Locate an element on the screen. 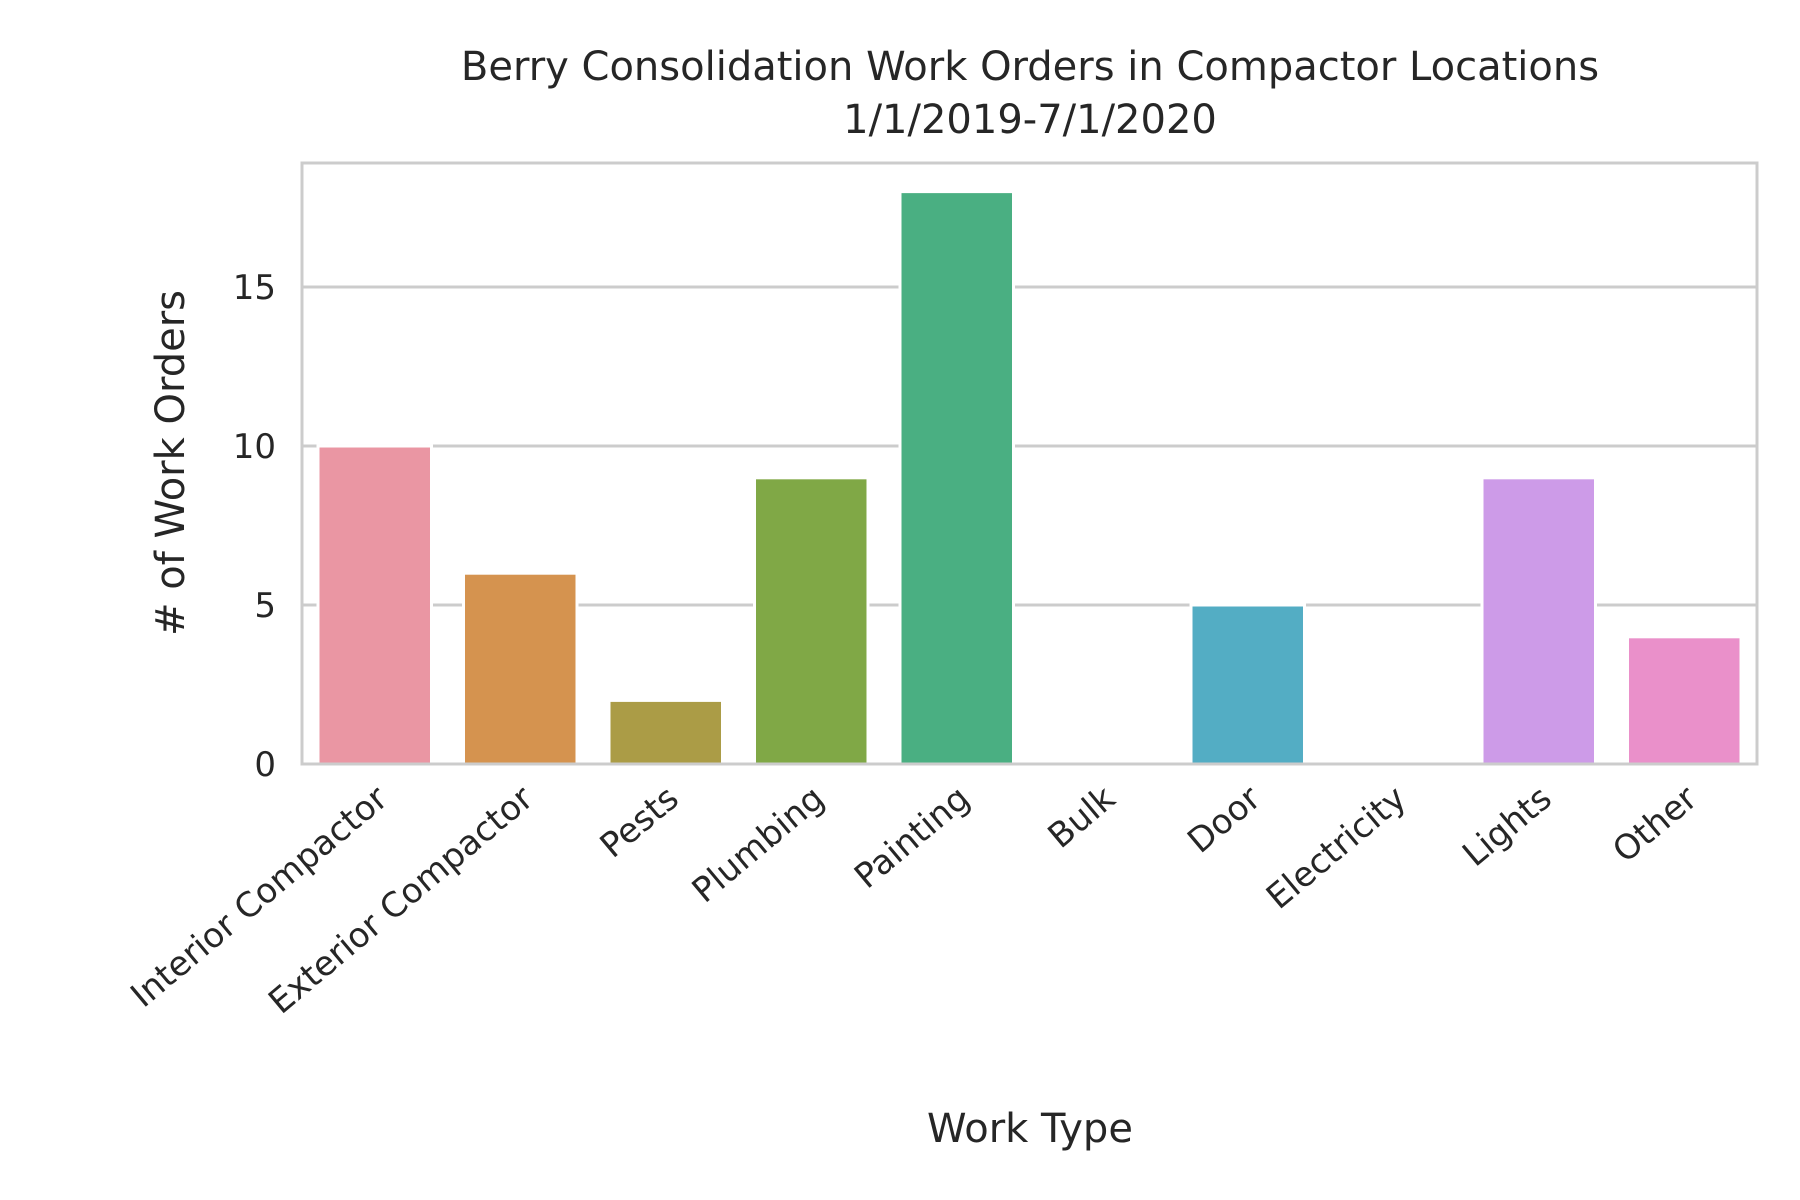  bar-lights is located at coordinates (1538, 621).